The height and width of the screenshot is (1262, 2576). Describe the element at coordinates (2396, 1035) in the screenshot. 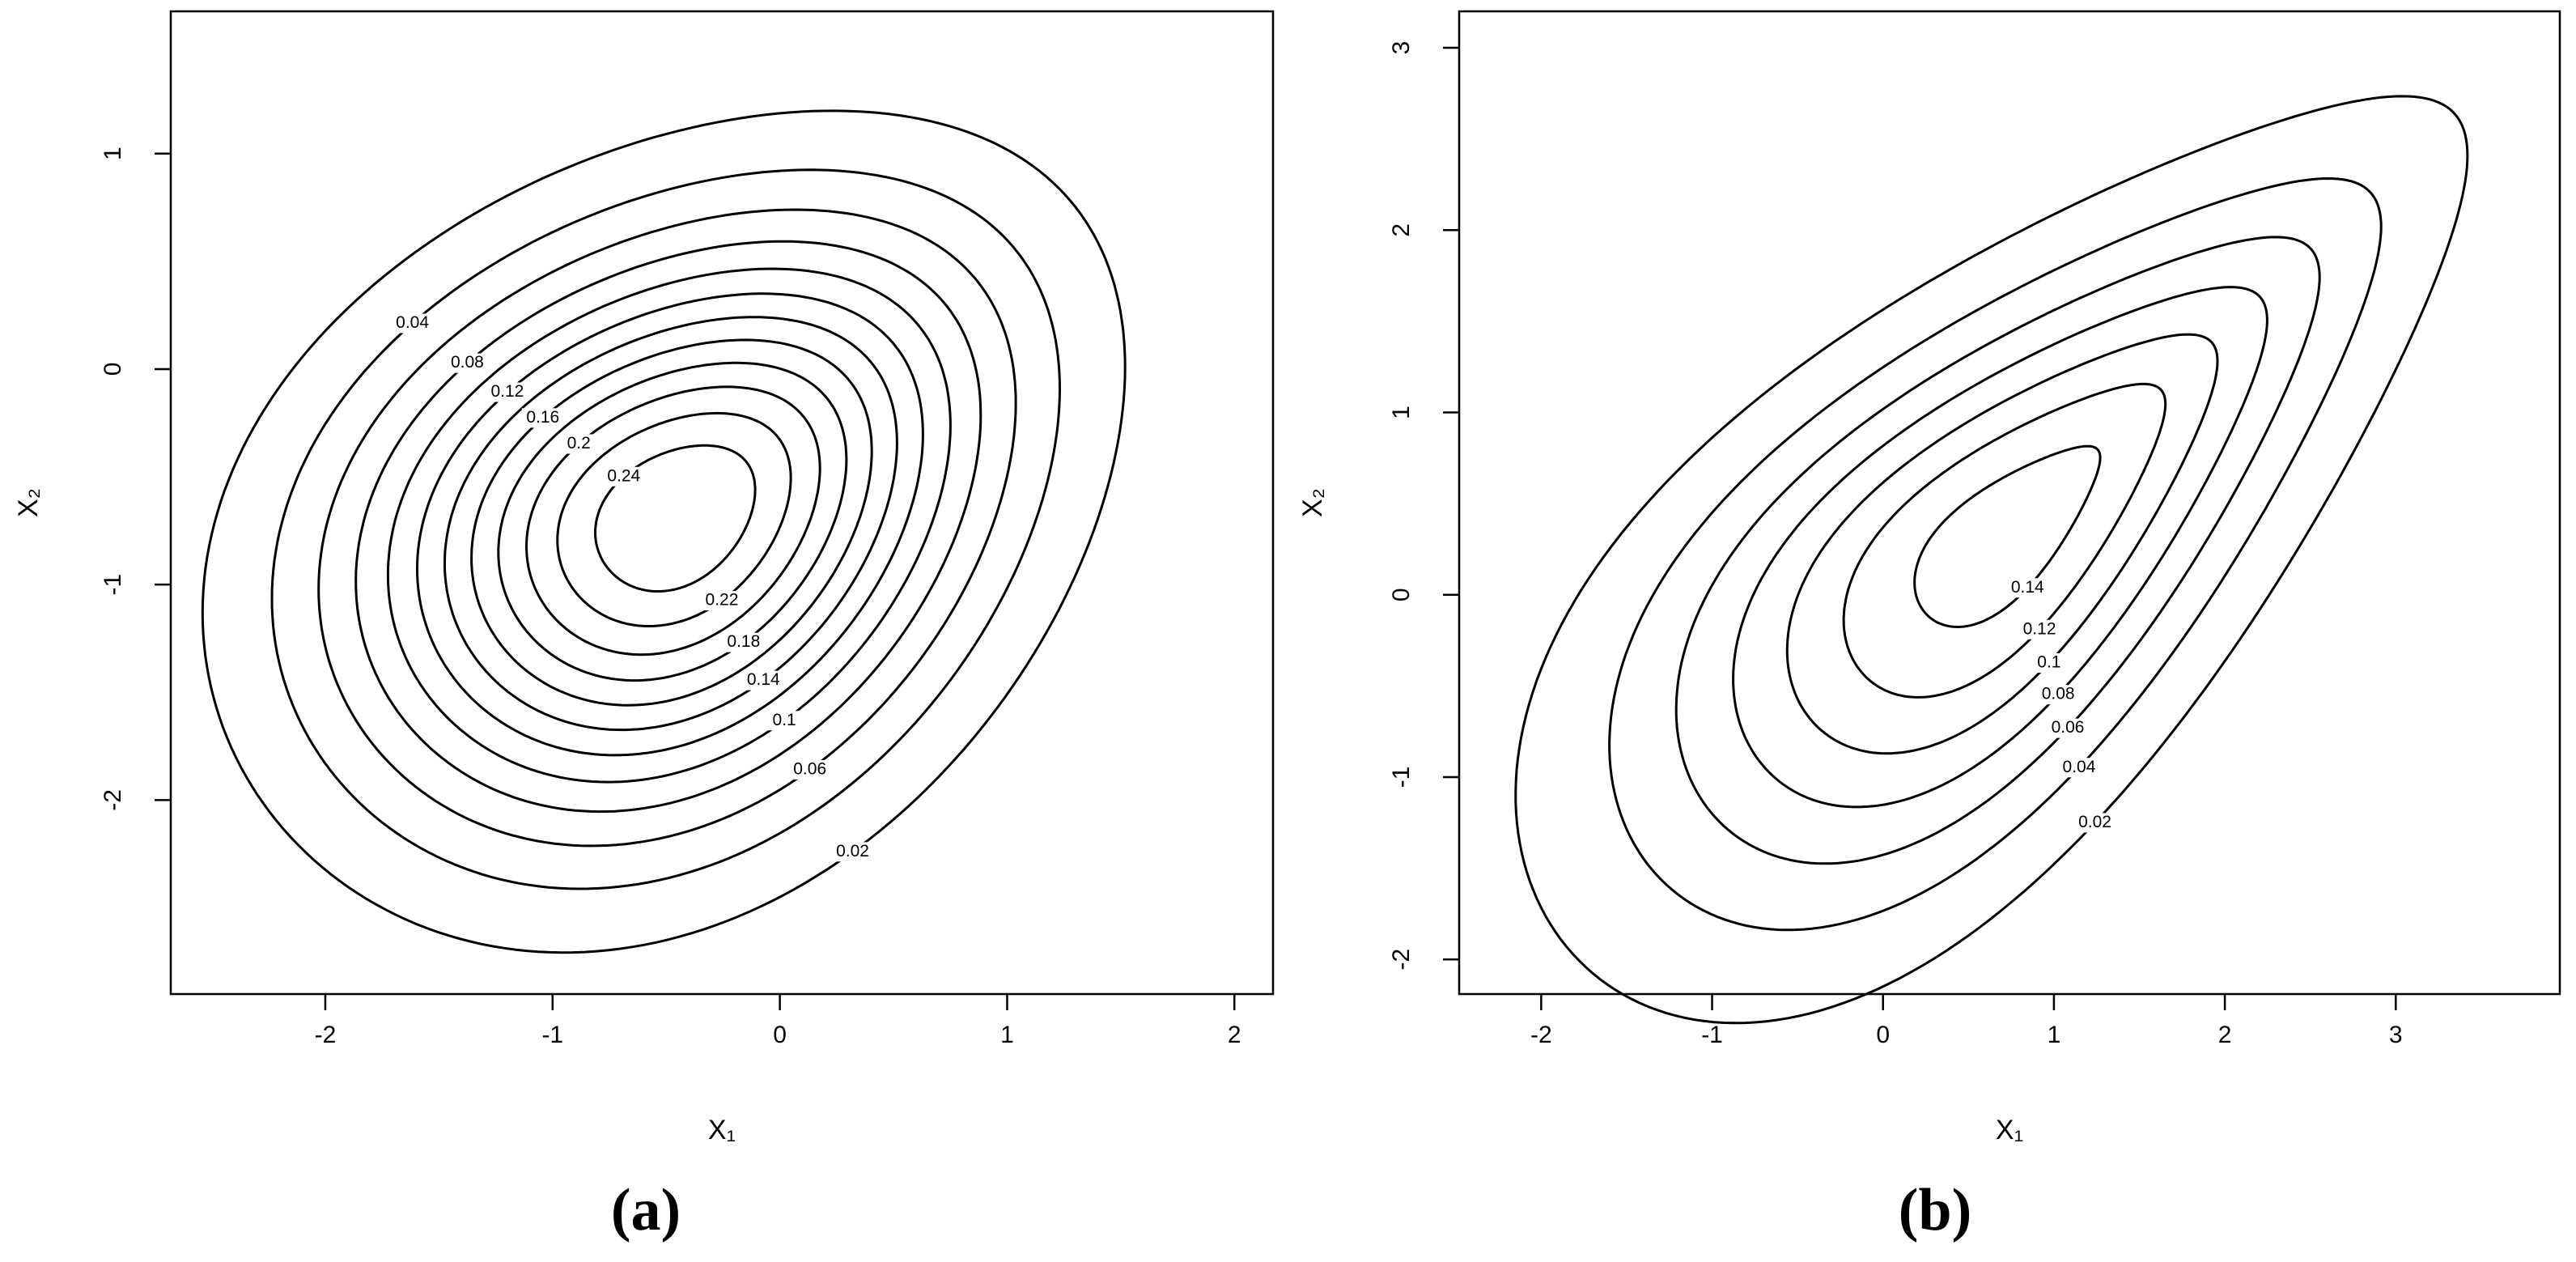

I see `x-tick-label: 3` at that location.